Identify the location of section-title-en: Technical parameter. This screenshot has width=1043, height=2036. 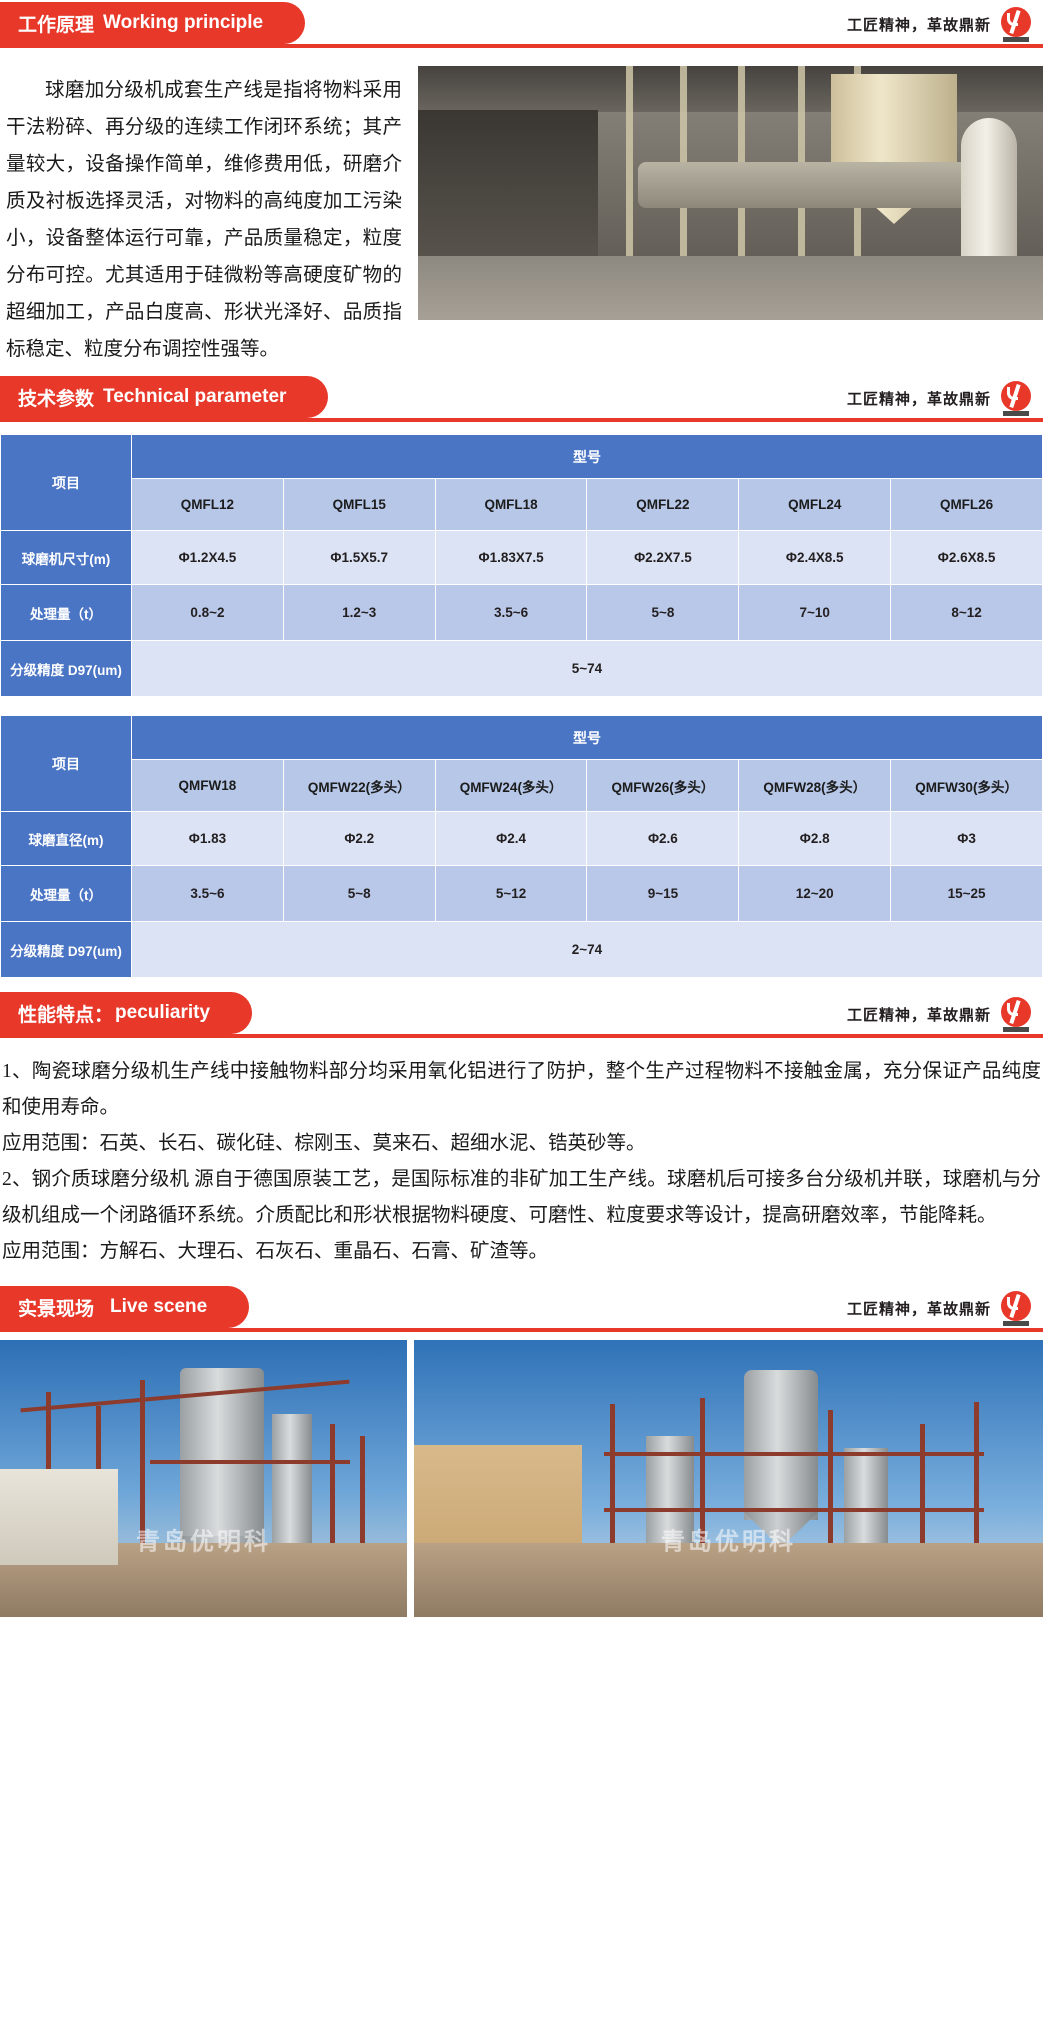
(195, 396).